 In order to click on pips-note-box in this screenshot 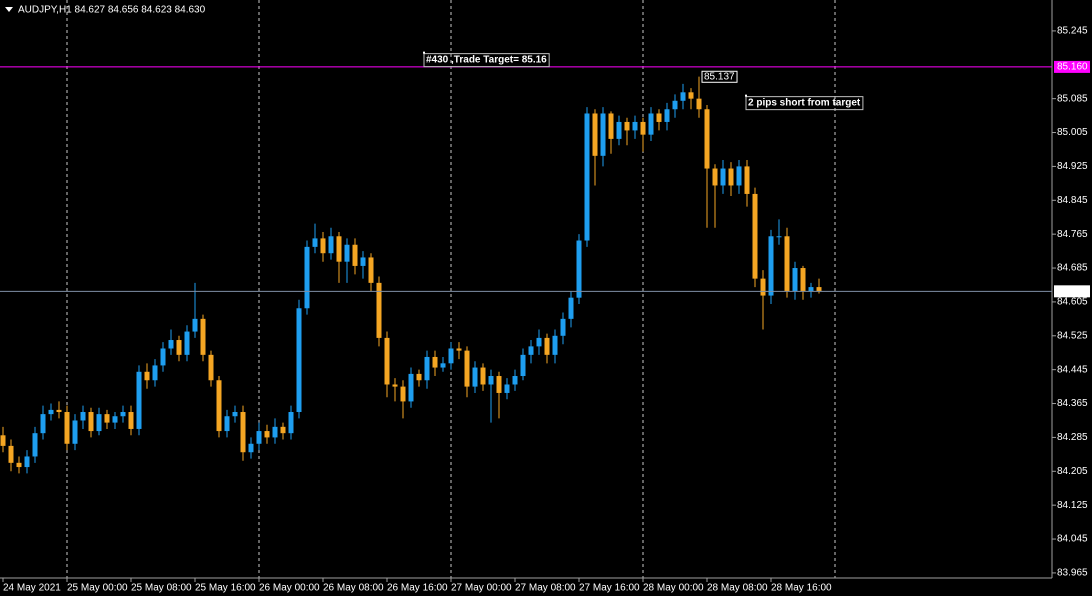, I will do `click(804, 103)`.